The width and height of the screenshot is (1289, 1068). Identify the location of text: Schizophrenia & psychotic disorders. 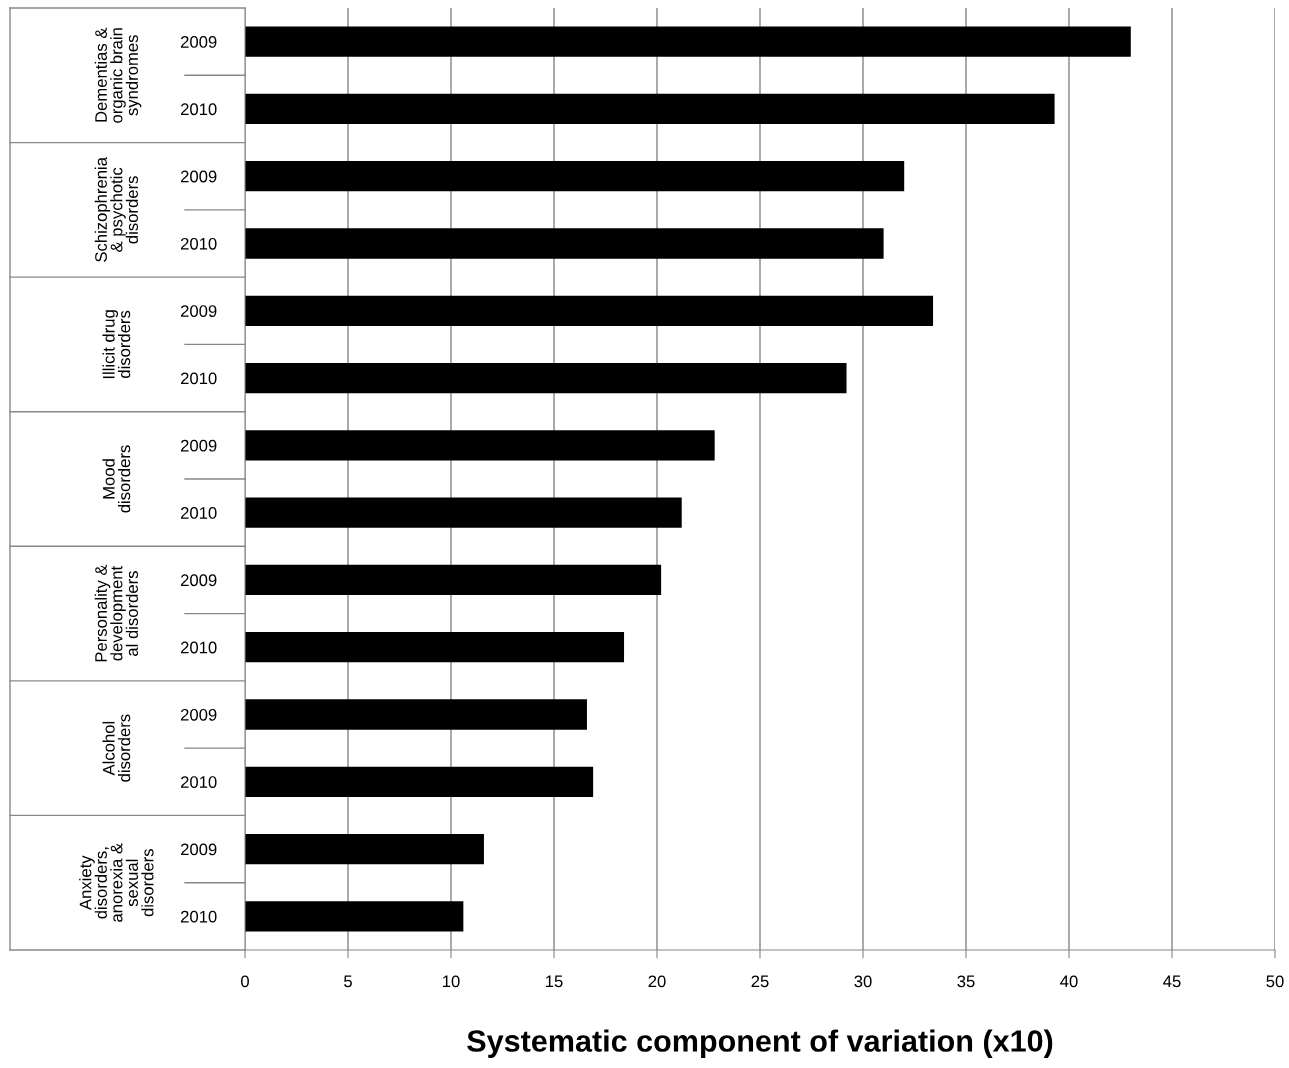
(116, 209).